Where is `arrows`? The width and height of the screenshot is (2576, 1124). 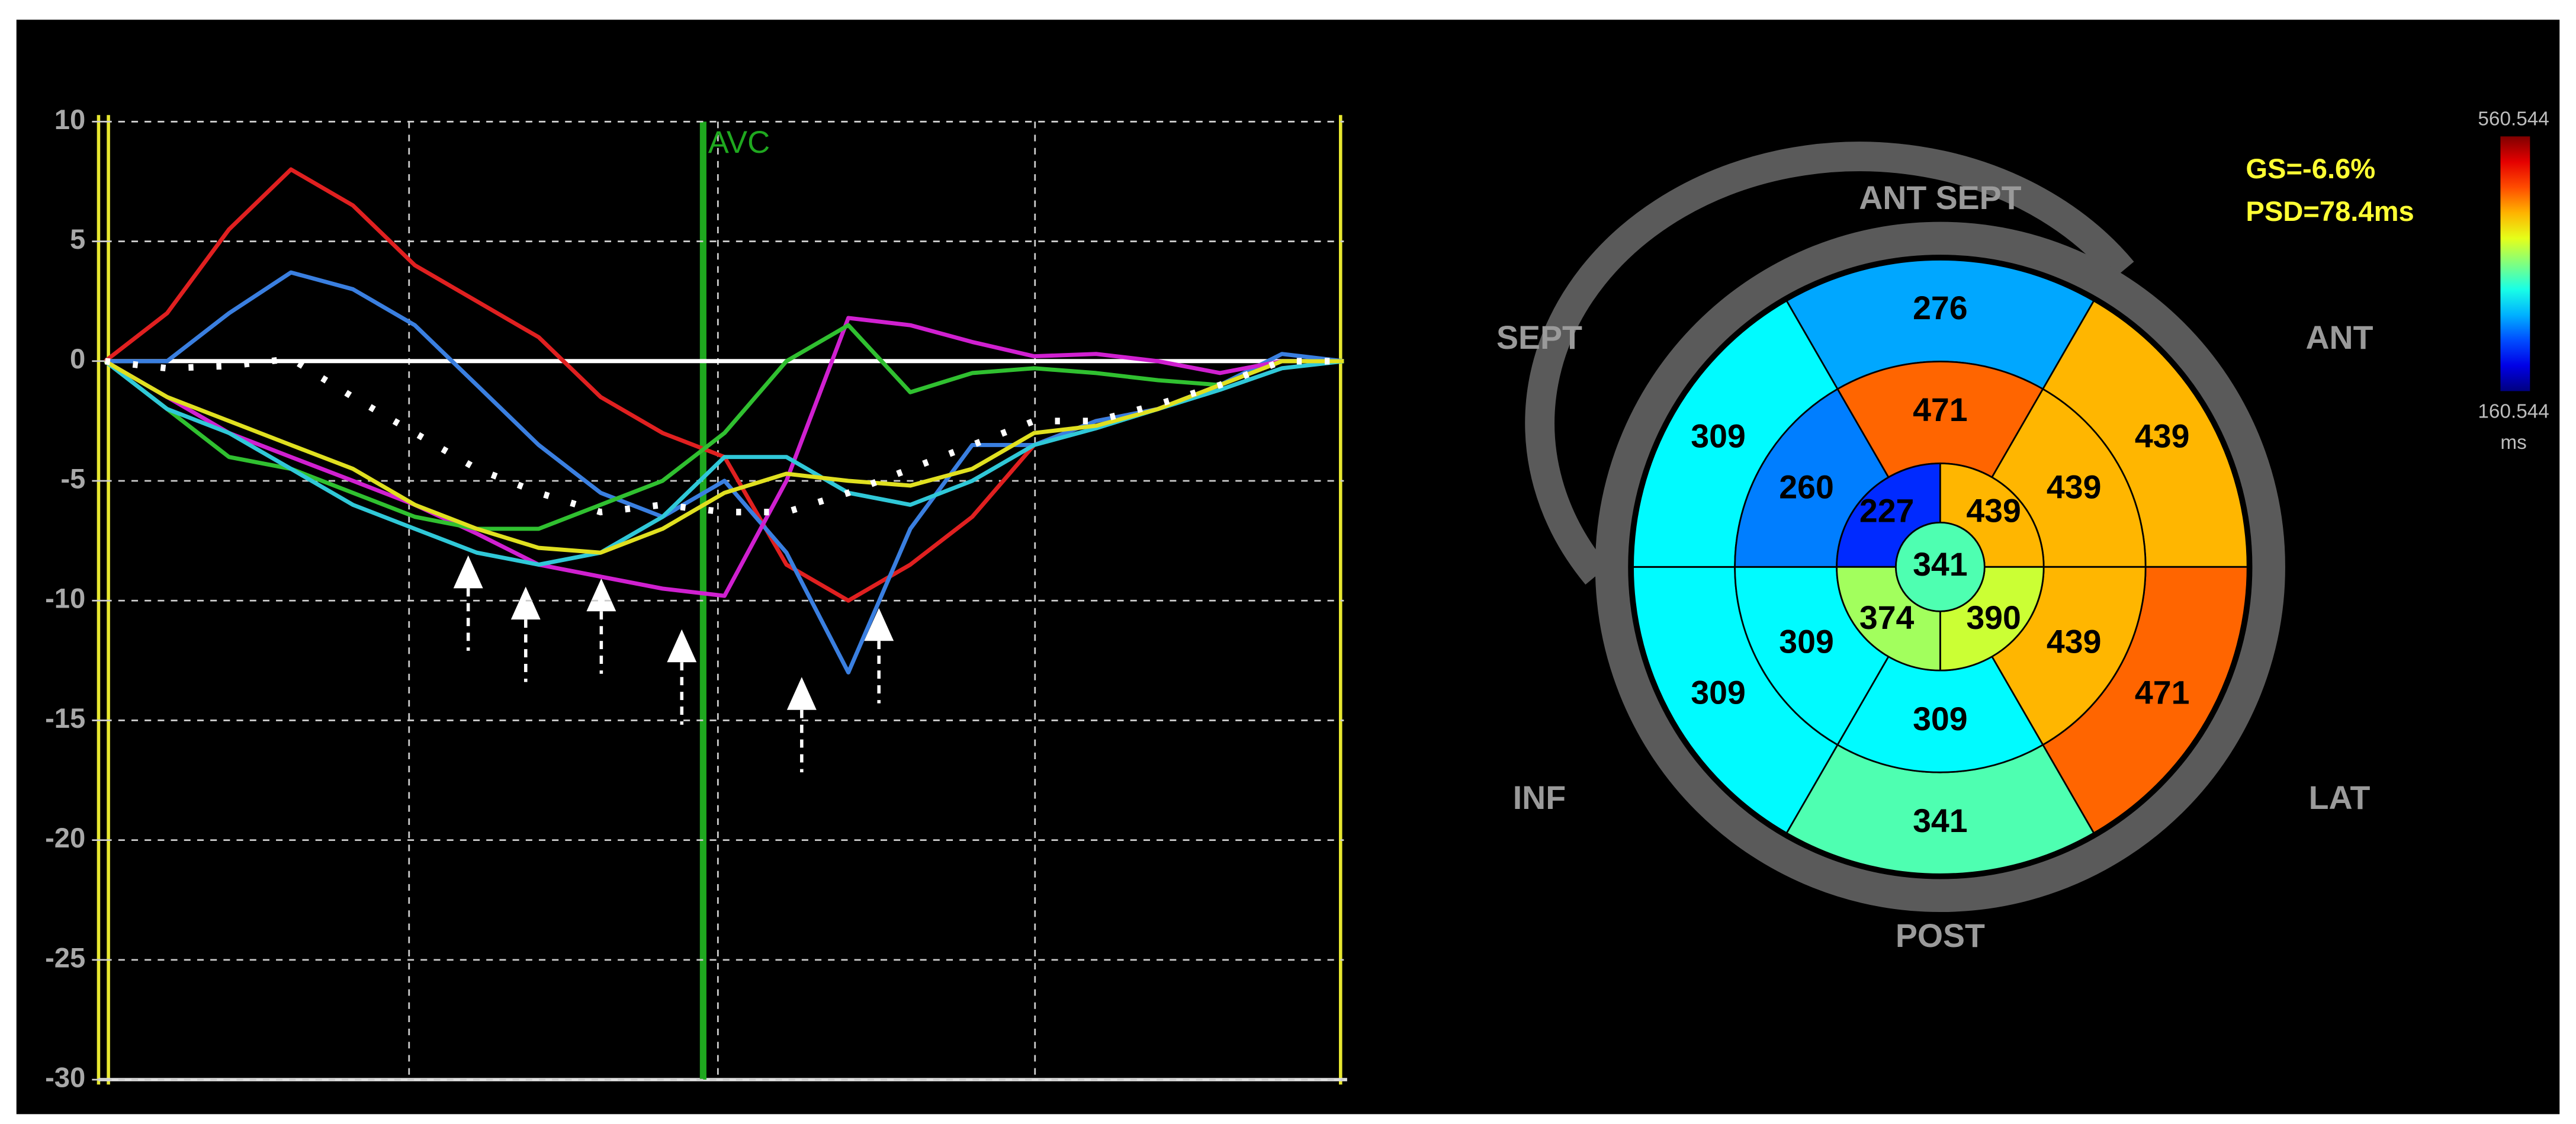 arrows is located at coordinates (673, 664).